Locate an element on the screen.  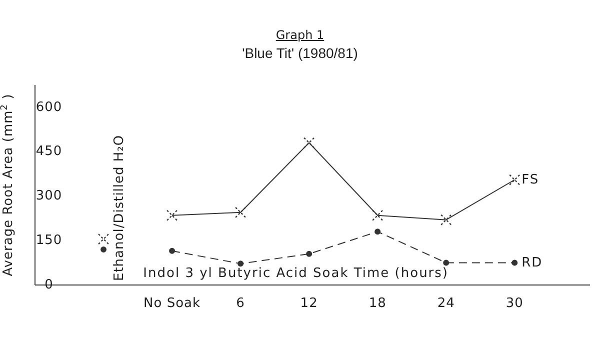
x-tick-label: 30 is located at coordinates (515, 303).